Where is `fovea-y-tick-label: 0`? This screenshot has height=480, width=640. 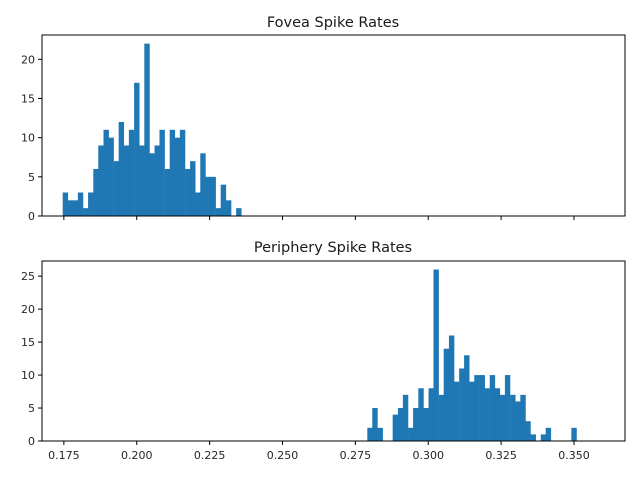 fovea-y-tick-label: 0 is located at coordinates (31, 216).